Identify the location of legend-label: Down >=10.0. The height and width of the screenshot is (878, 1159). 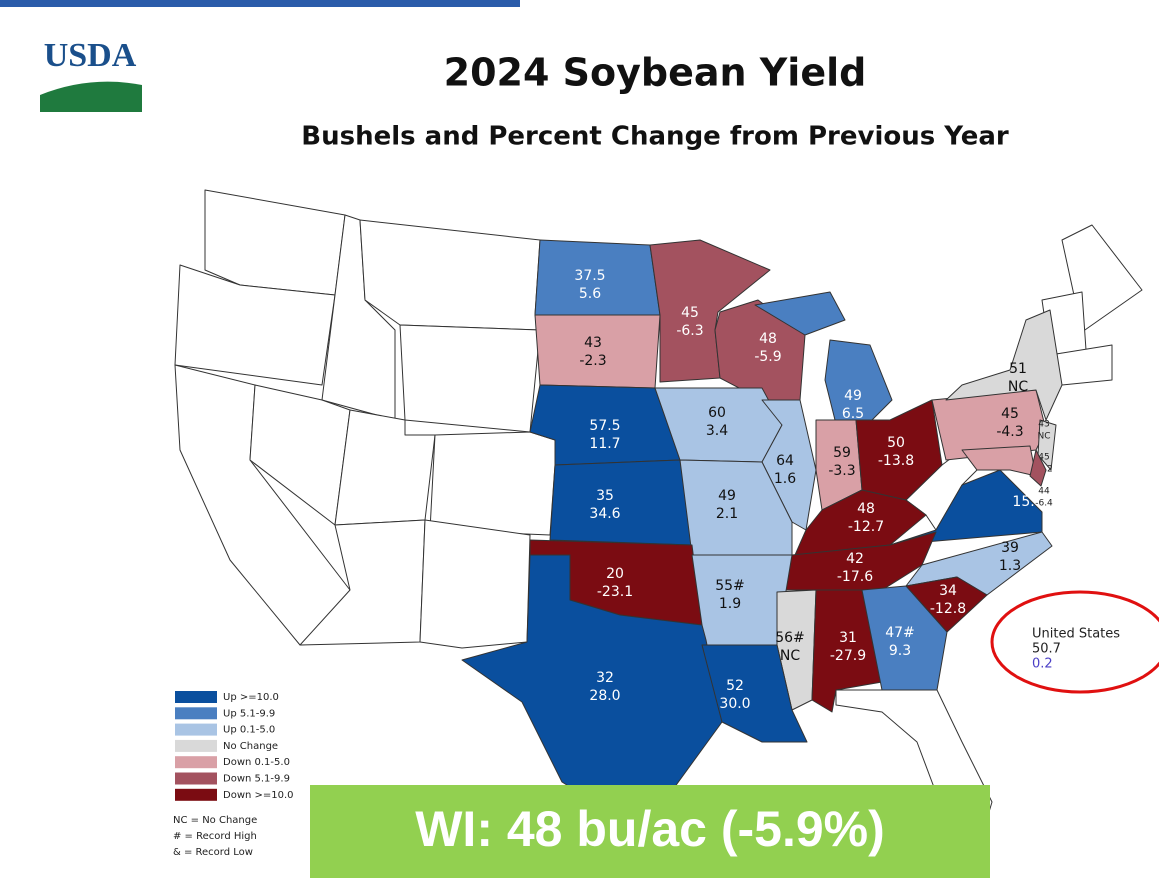
(258, 795).